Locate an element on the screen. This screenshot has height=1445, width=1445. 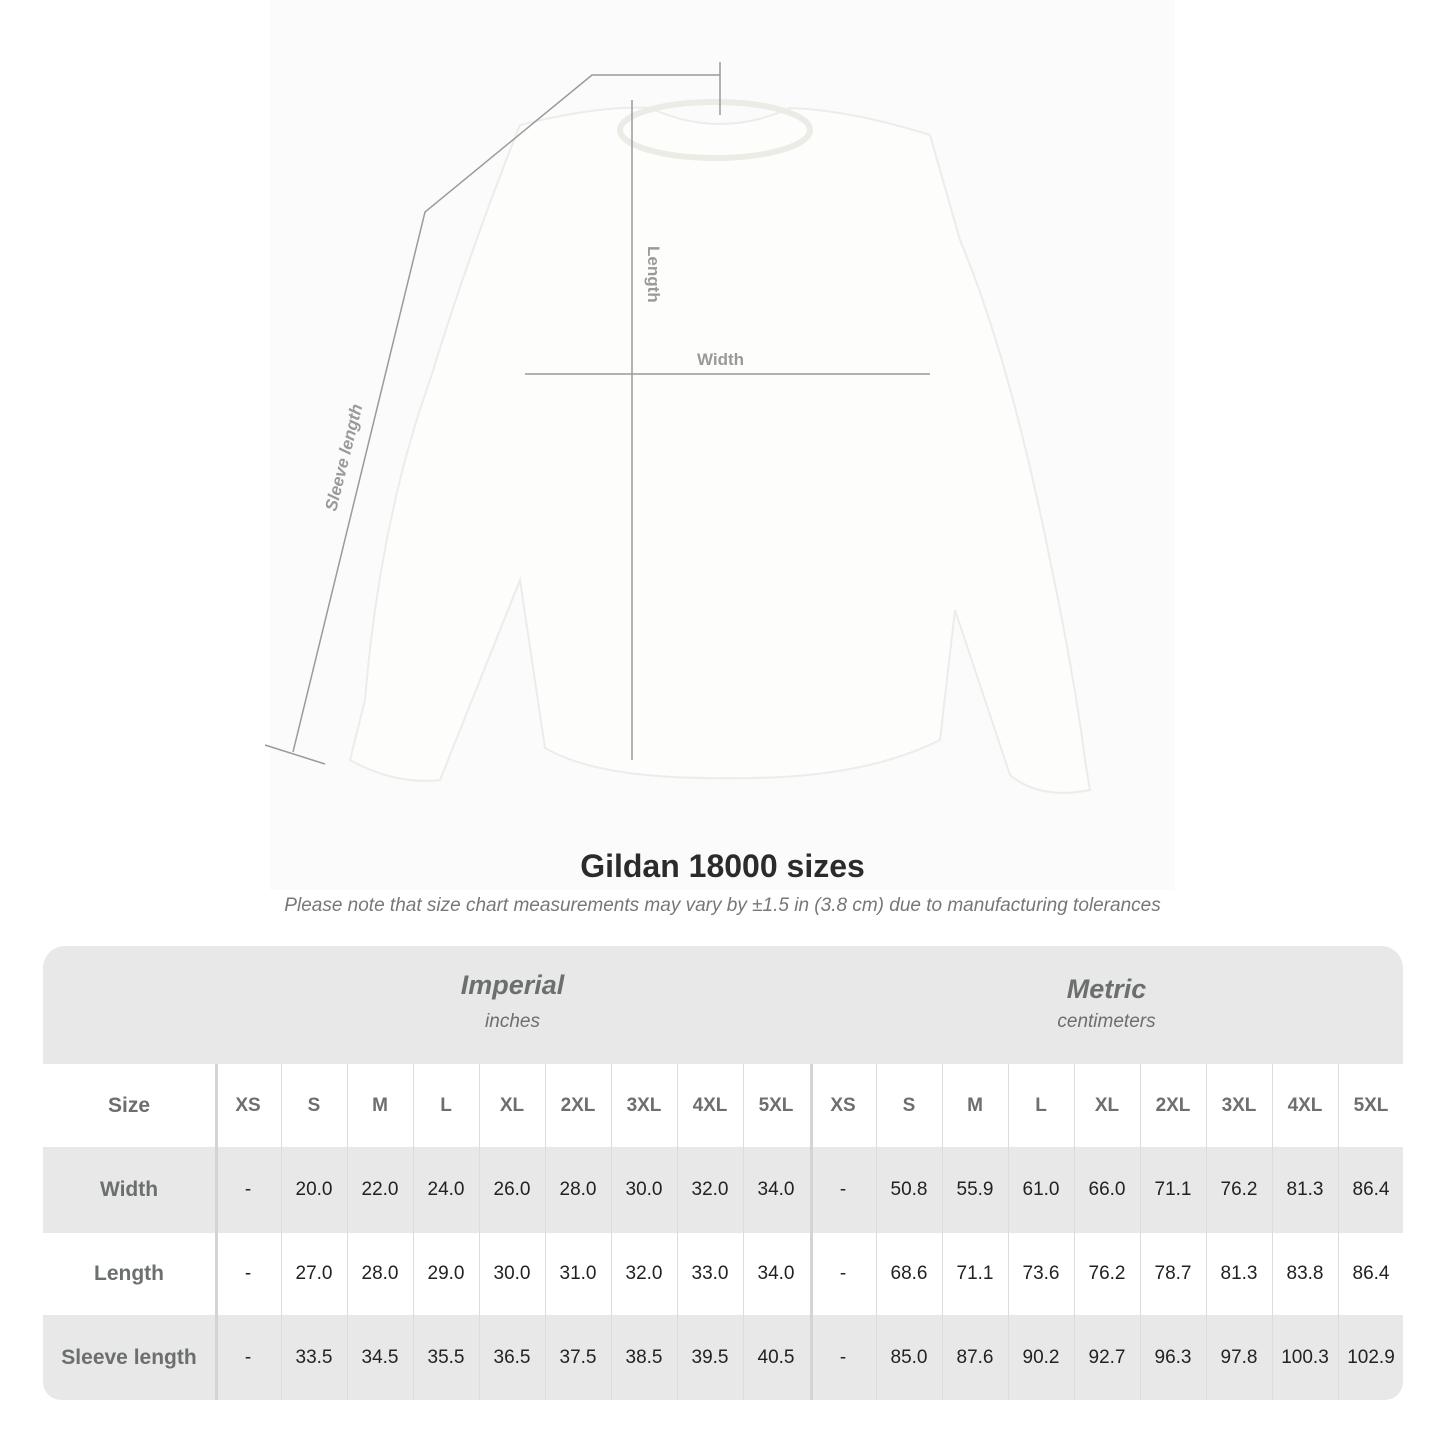
imperial-value: 24.0 is located at coordinates (446, 1189).